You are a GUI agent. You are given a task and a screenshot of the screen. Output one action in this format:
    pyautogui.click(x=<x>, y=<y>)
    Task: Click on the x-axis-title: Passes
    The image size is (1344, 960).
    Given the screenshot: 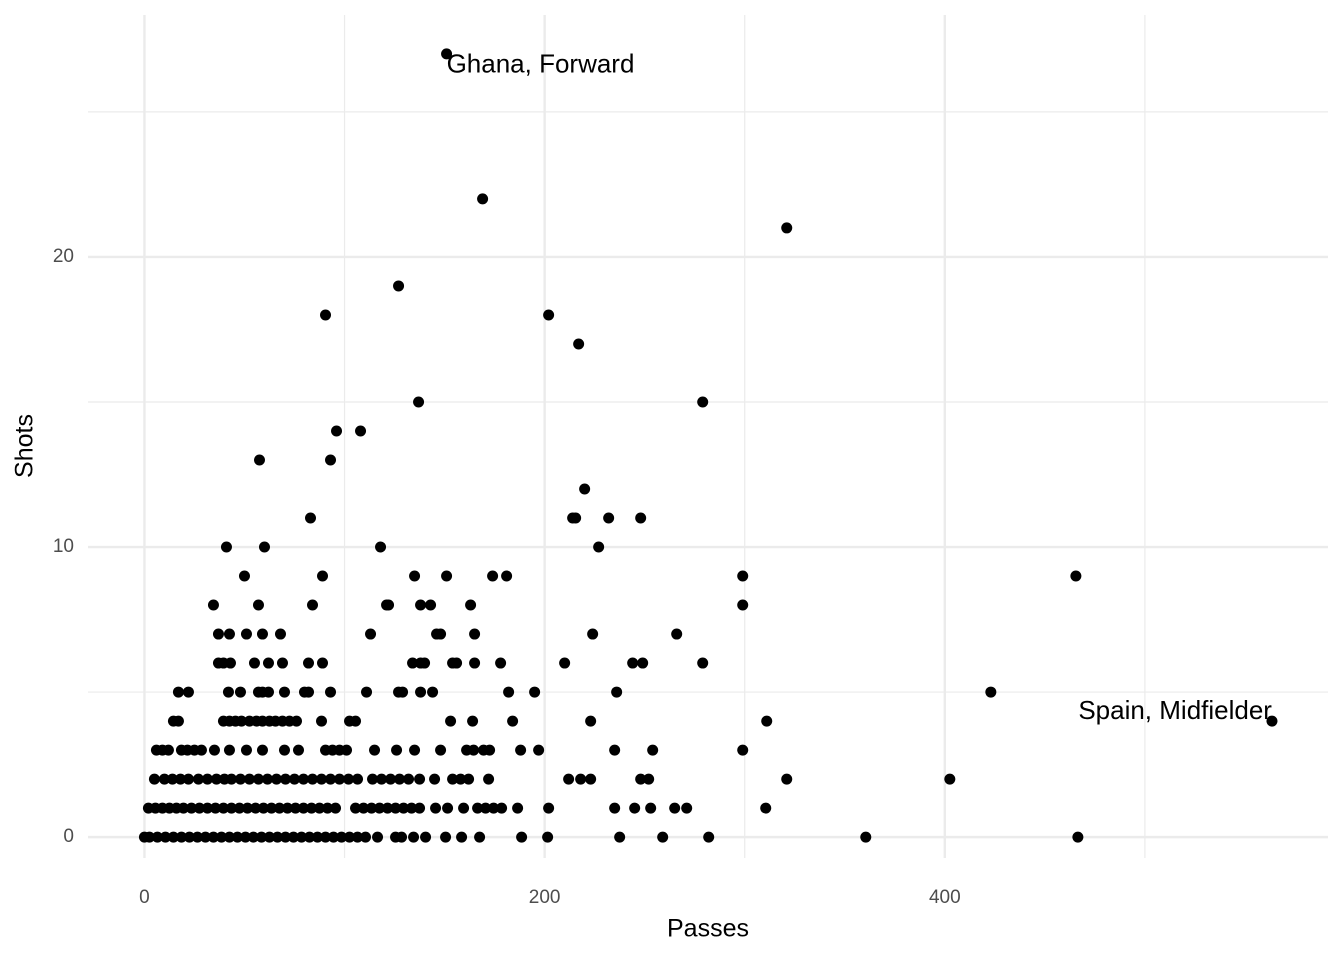 What is the action you would take?
    pyautogui.click(x=708, y=929)
    